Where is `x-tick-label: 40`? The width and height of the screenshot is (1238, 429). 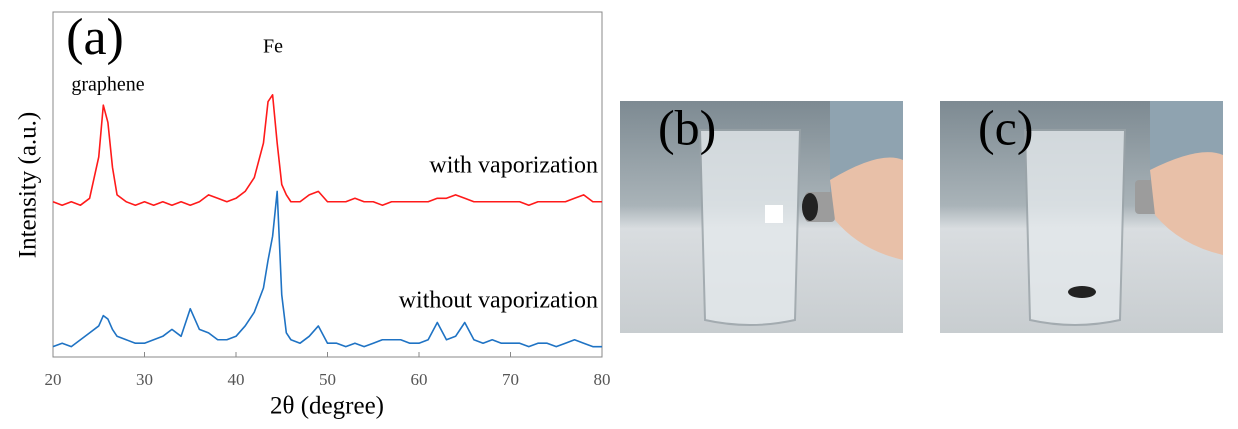
x-tick-label: 40 is located at coordinates (236, 379).